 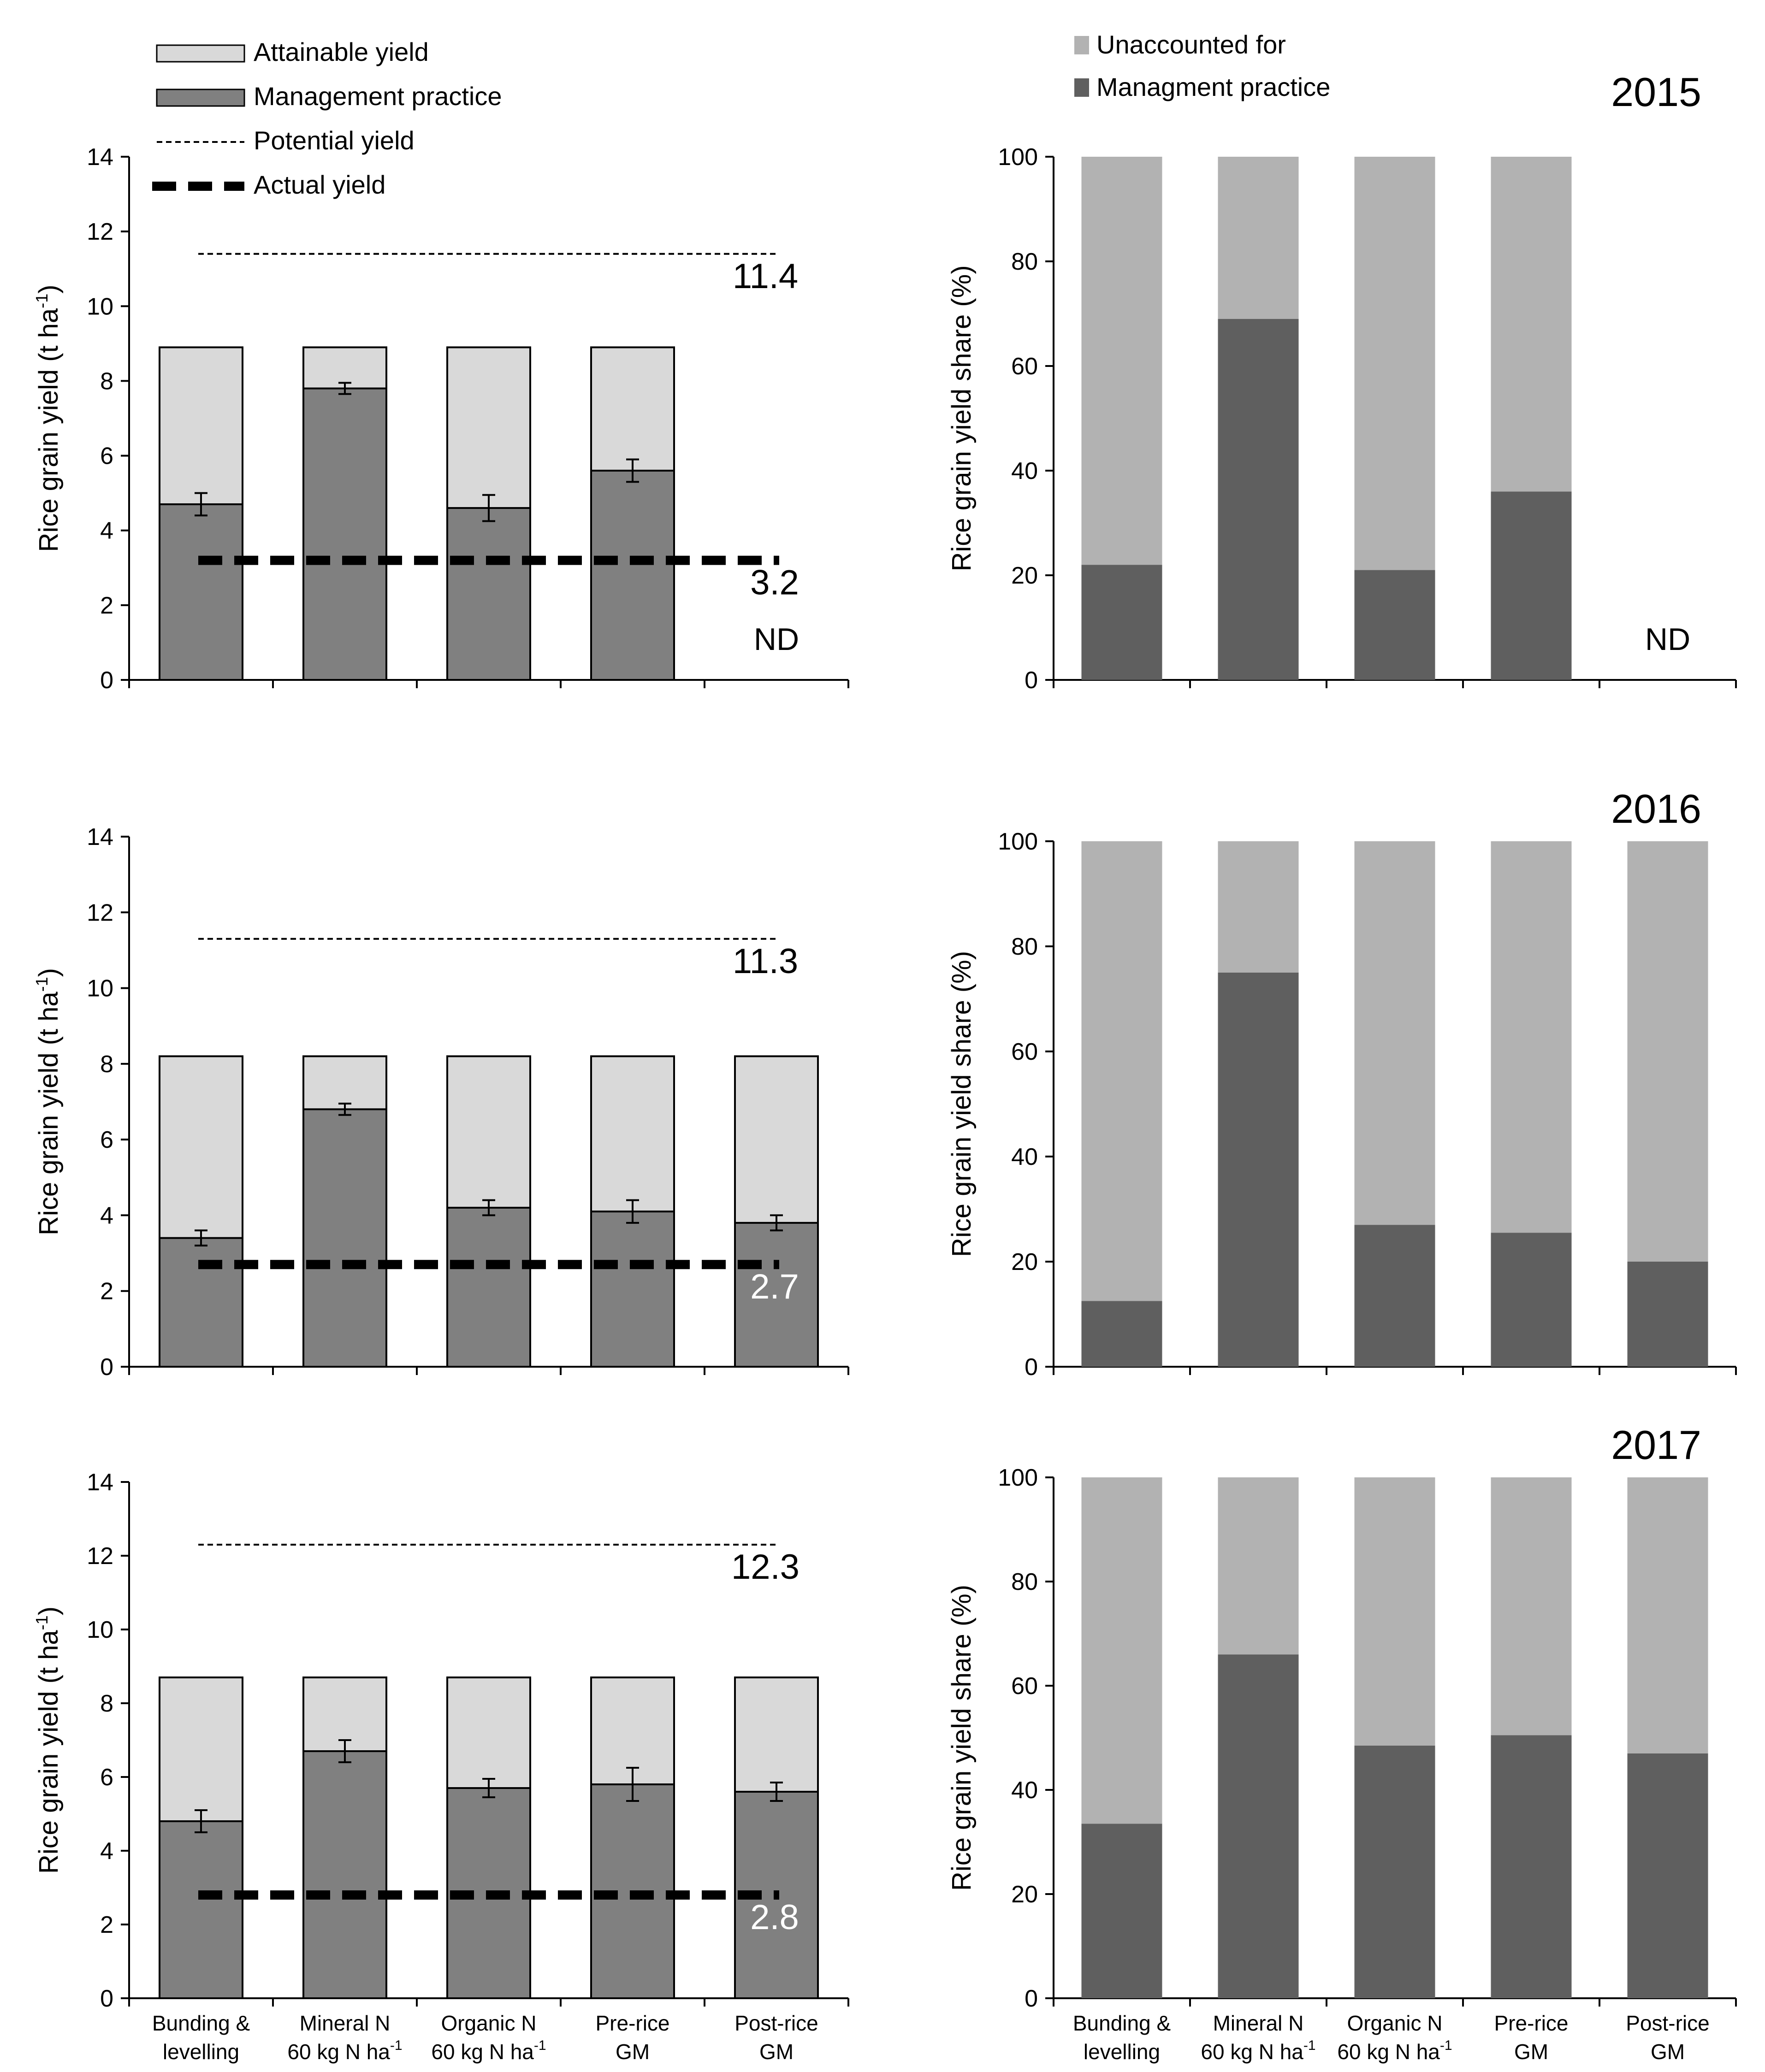 I want to click on y-tick-label: 6, so click(x=107, y=1140).